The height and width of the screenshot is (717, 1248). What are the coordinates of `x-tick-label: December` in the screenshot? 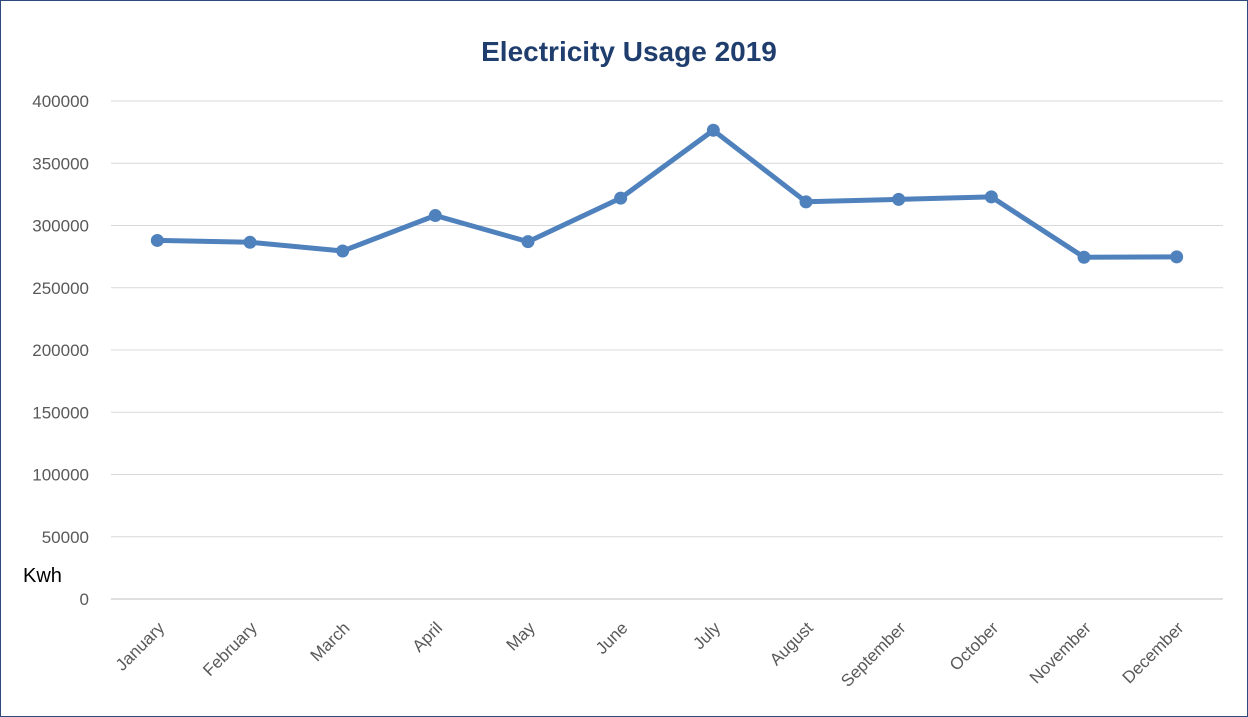 It's located at (1153, 652).